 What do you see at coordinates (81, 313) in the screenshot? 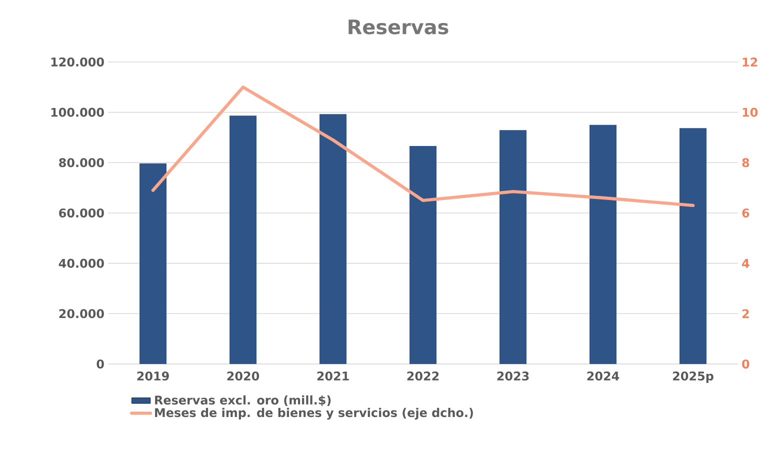
I see `y-tick-label: 20.000` at bounding box center [81, 313].